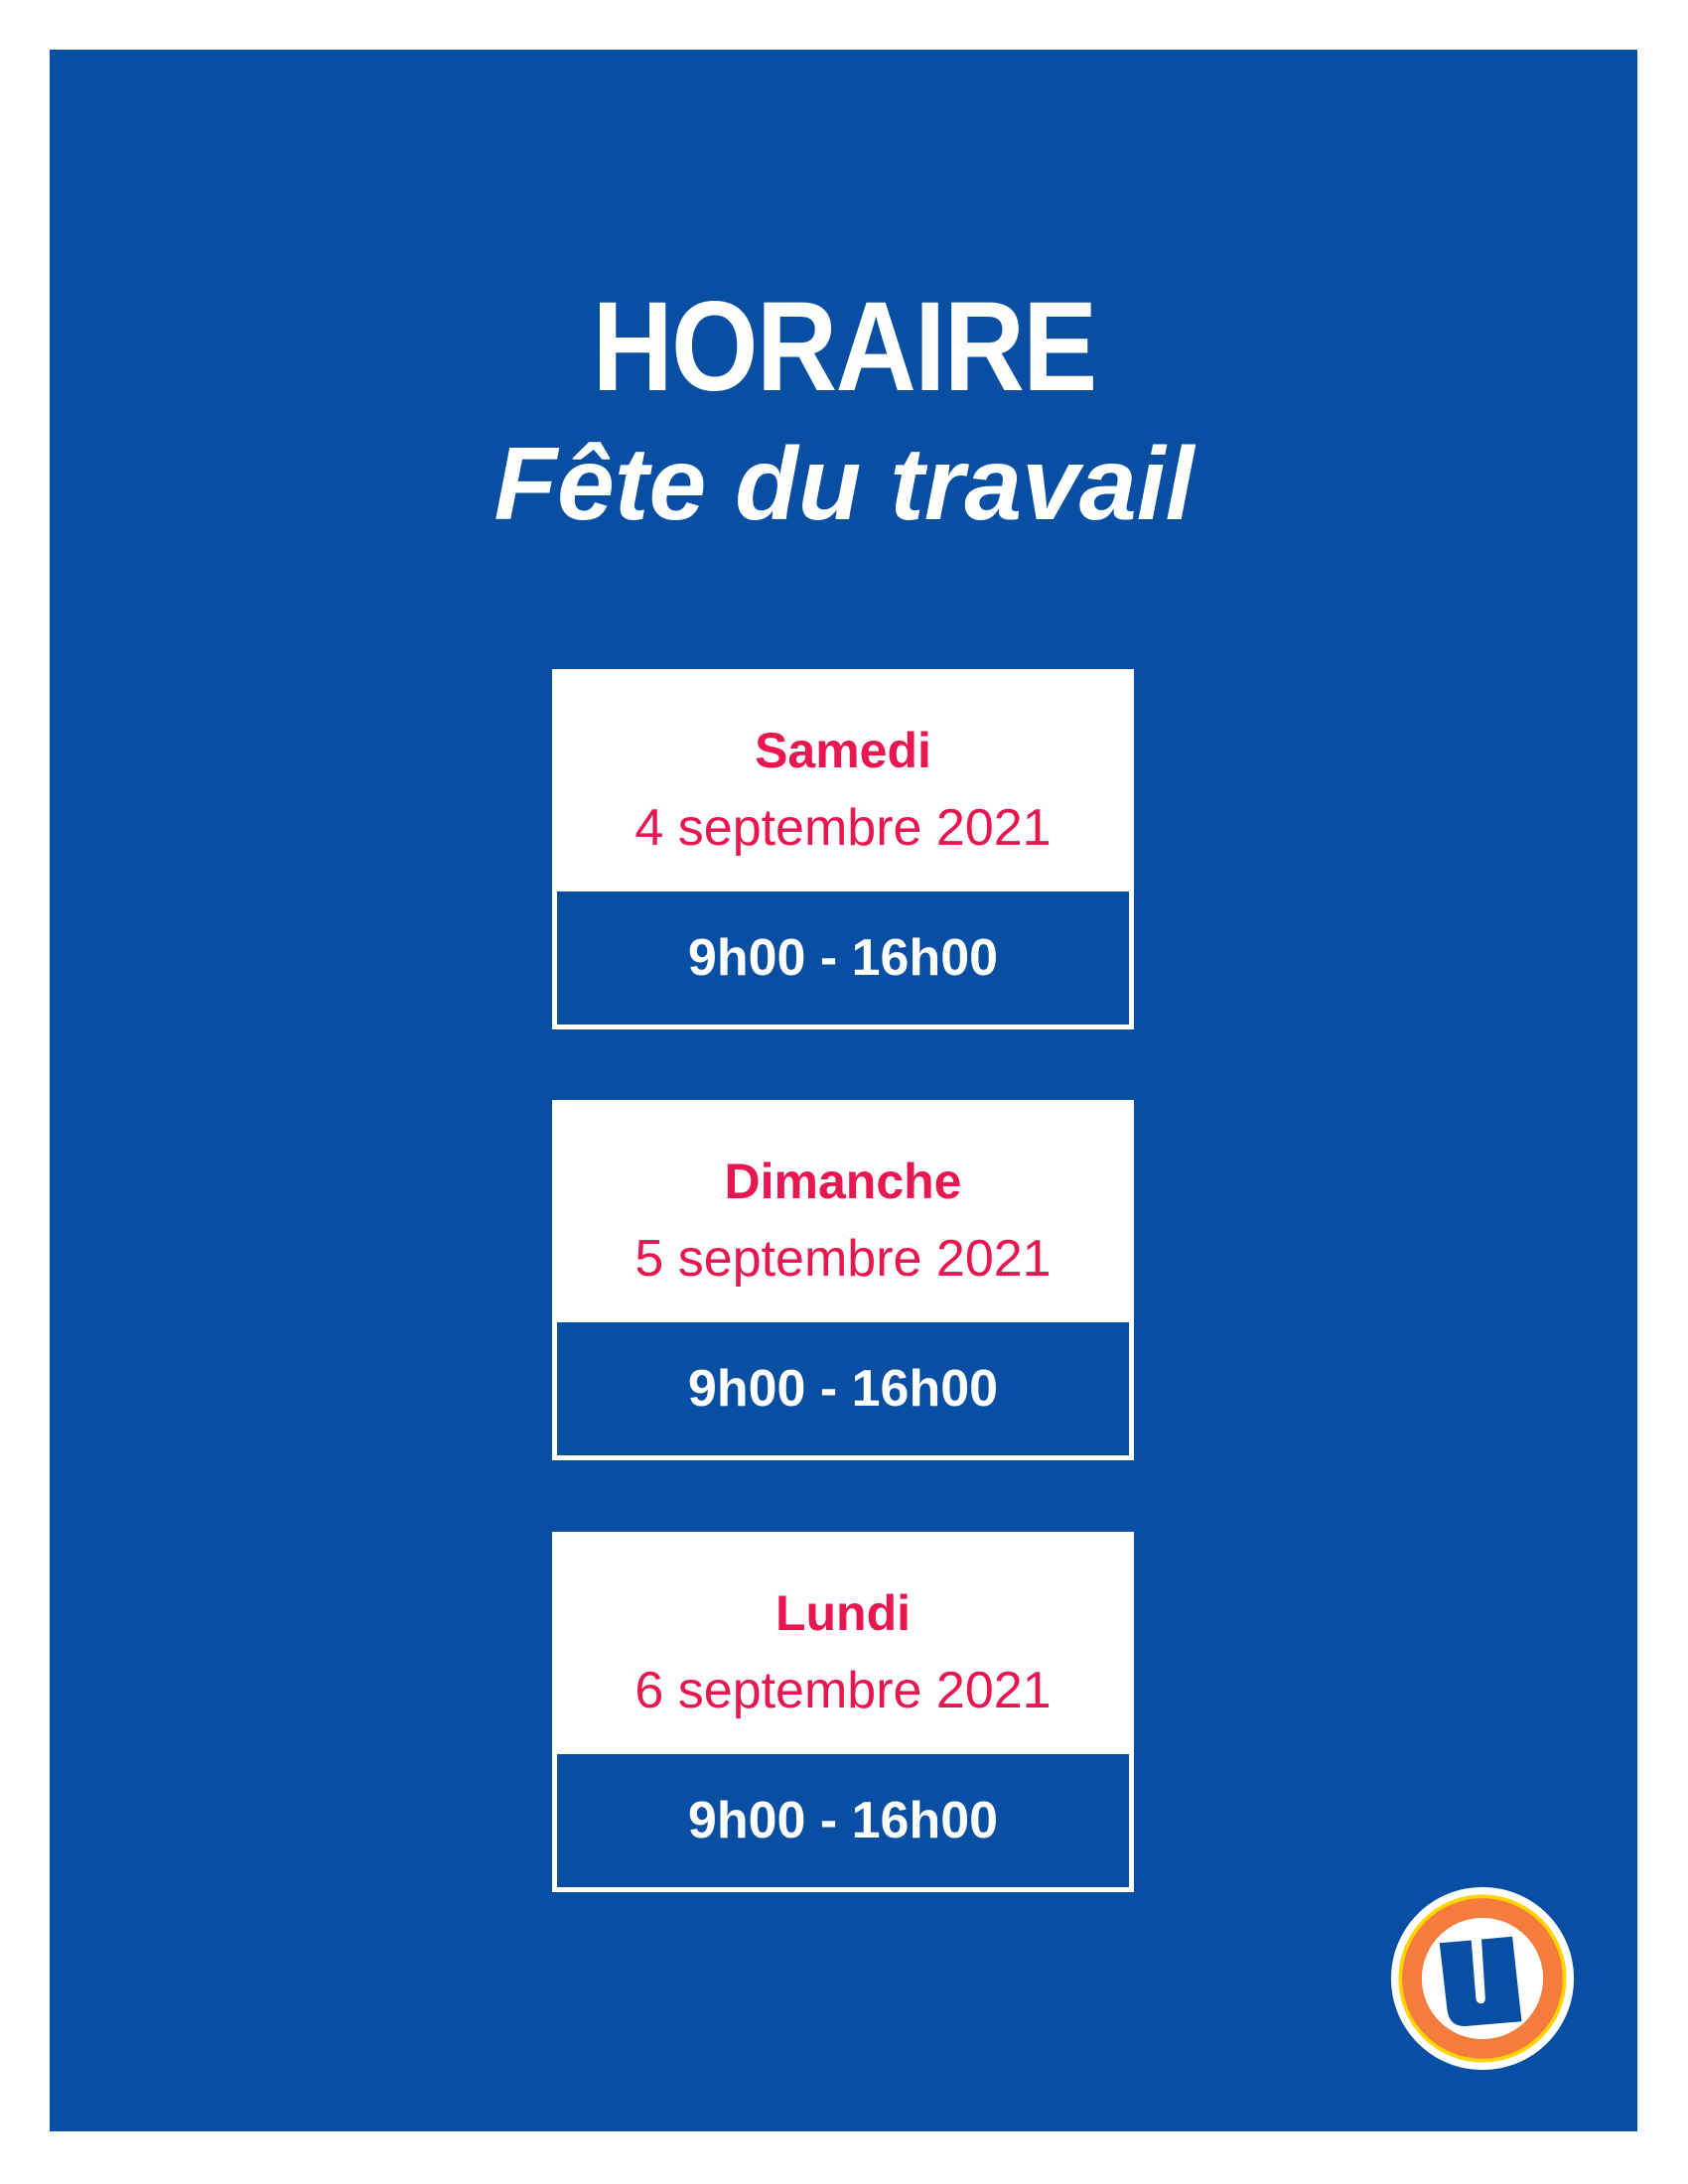 This screenshot has height=2184, width=1688. I want to click on day-label: Lundi, so click(843, 1613).